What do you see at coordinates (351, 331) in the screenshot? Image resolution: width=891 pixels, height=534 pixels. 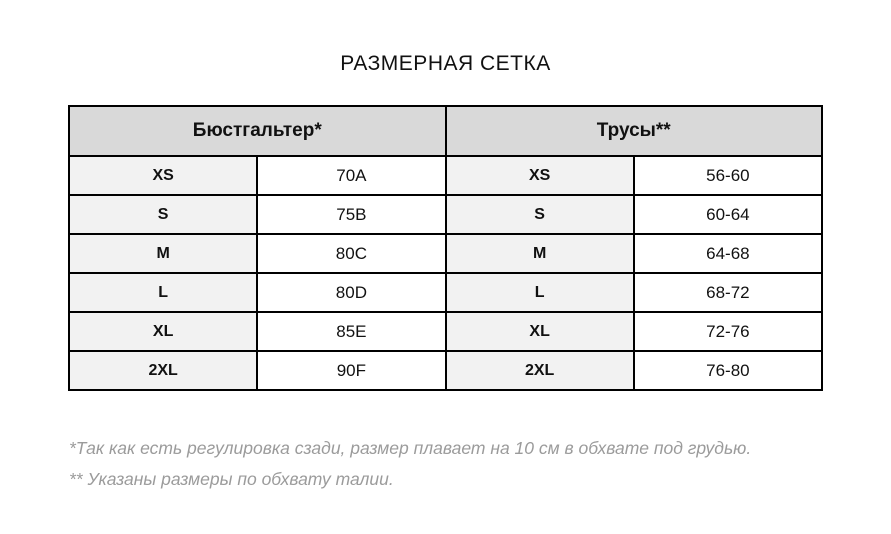 I see `bra-value-cell: 85E` at bounding box center [351, 331].